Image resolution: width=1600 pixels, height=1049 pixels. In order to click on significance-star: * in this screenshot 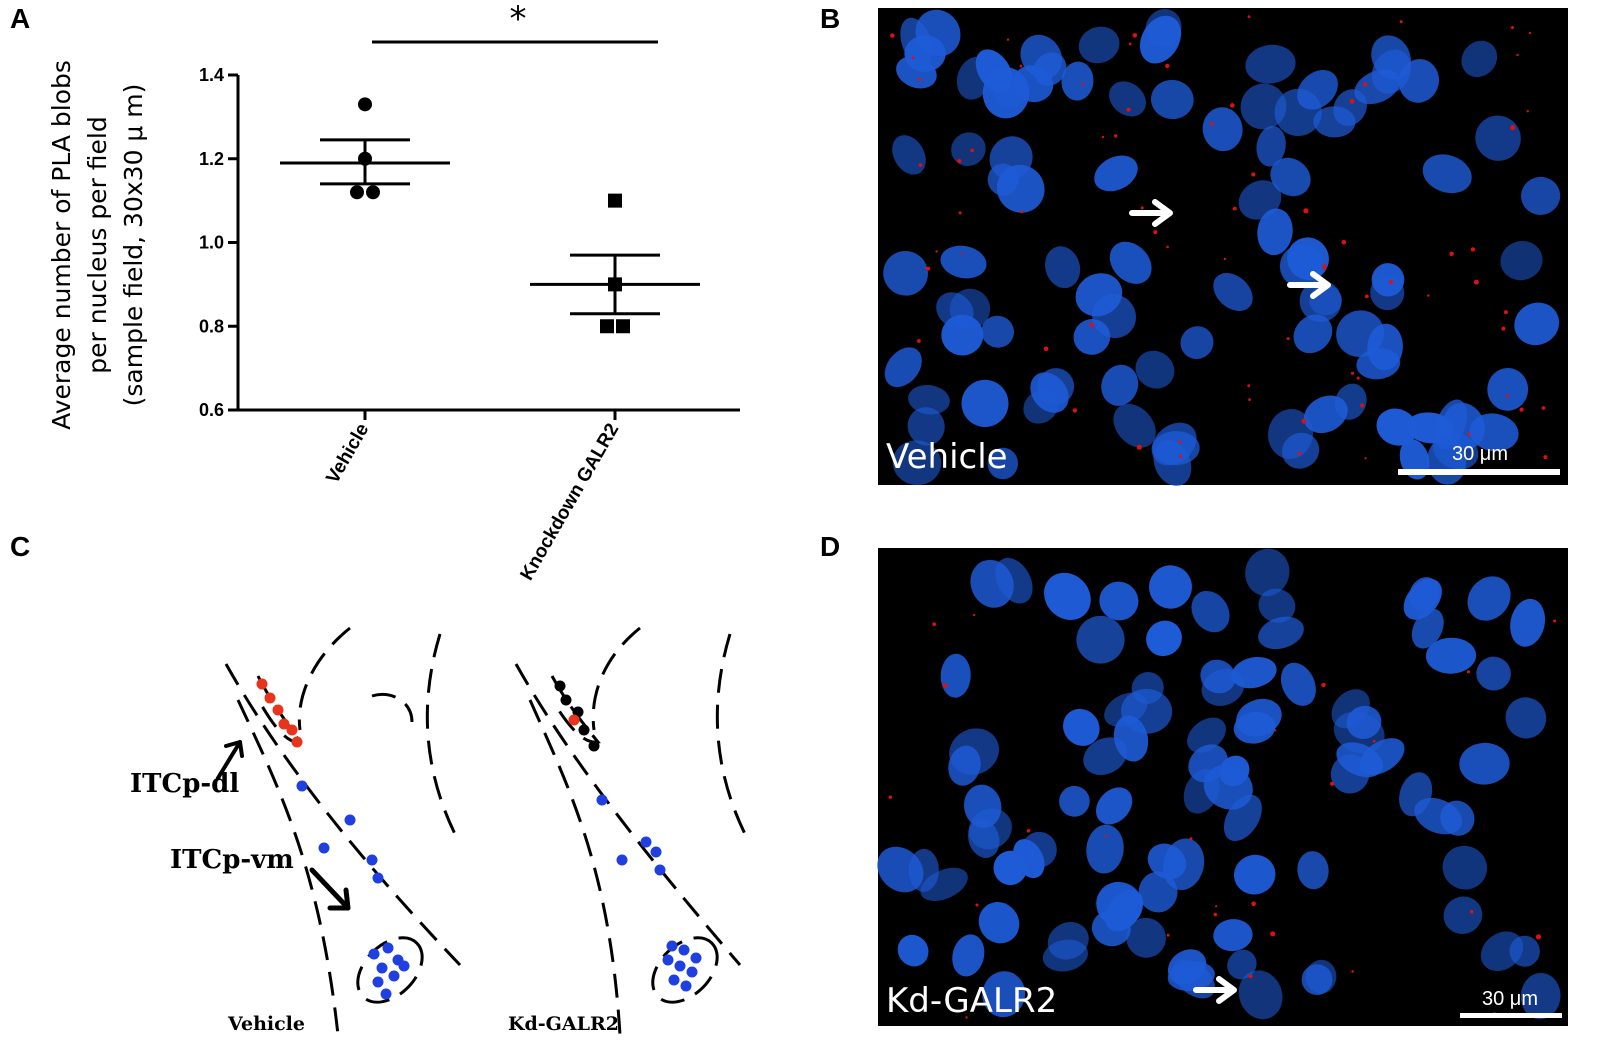, I will do `click(518, 19)`.